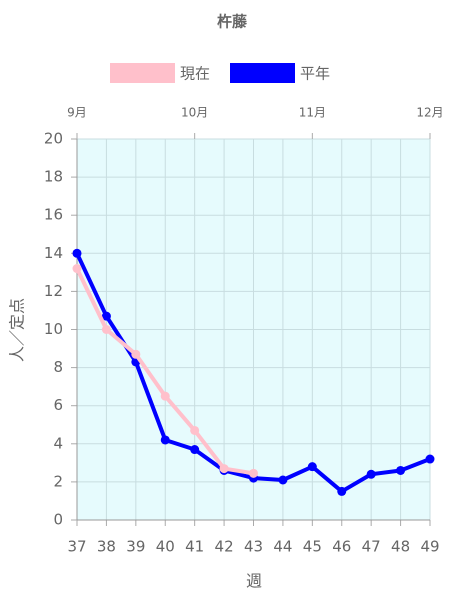 Image resolution: width=450 pixels, height=600 pixels. I want to click on x2-tick-label: 11月, so click(312, 113).